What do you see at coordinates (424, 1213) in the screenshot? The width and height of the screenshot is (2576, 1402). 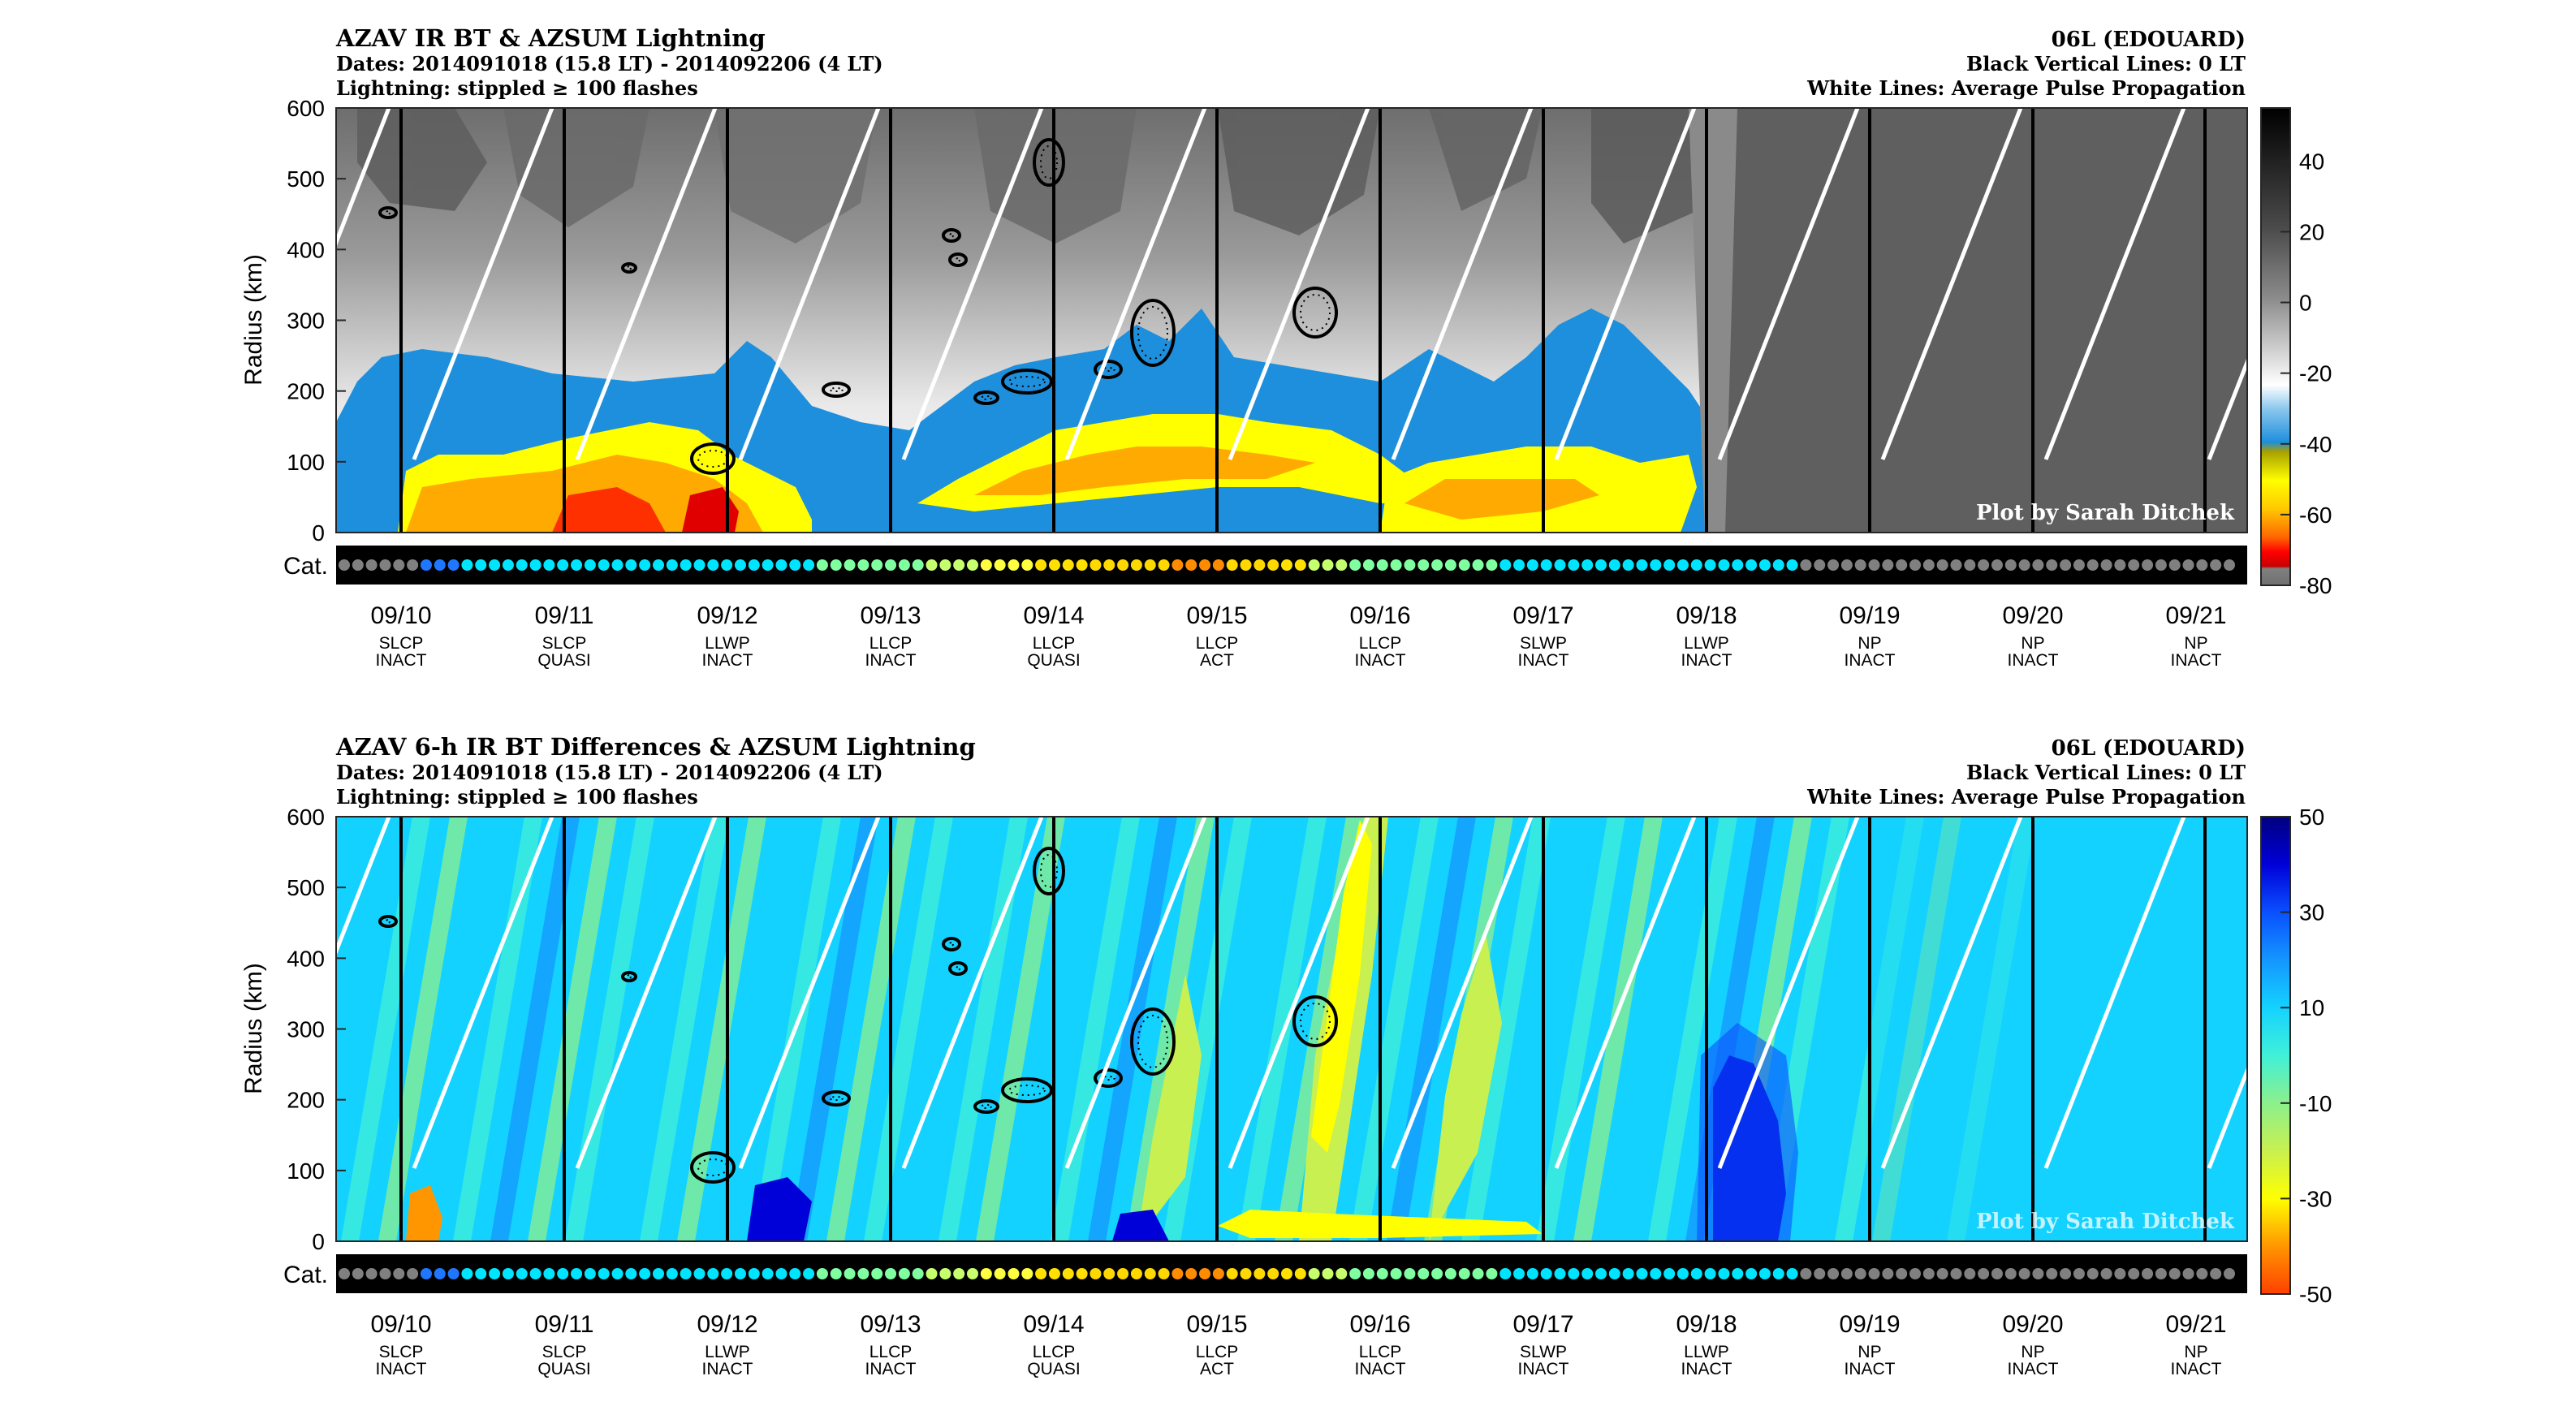 I see `diff-warm-core` at bounding box center [424, 1213].